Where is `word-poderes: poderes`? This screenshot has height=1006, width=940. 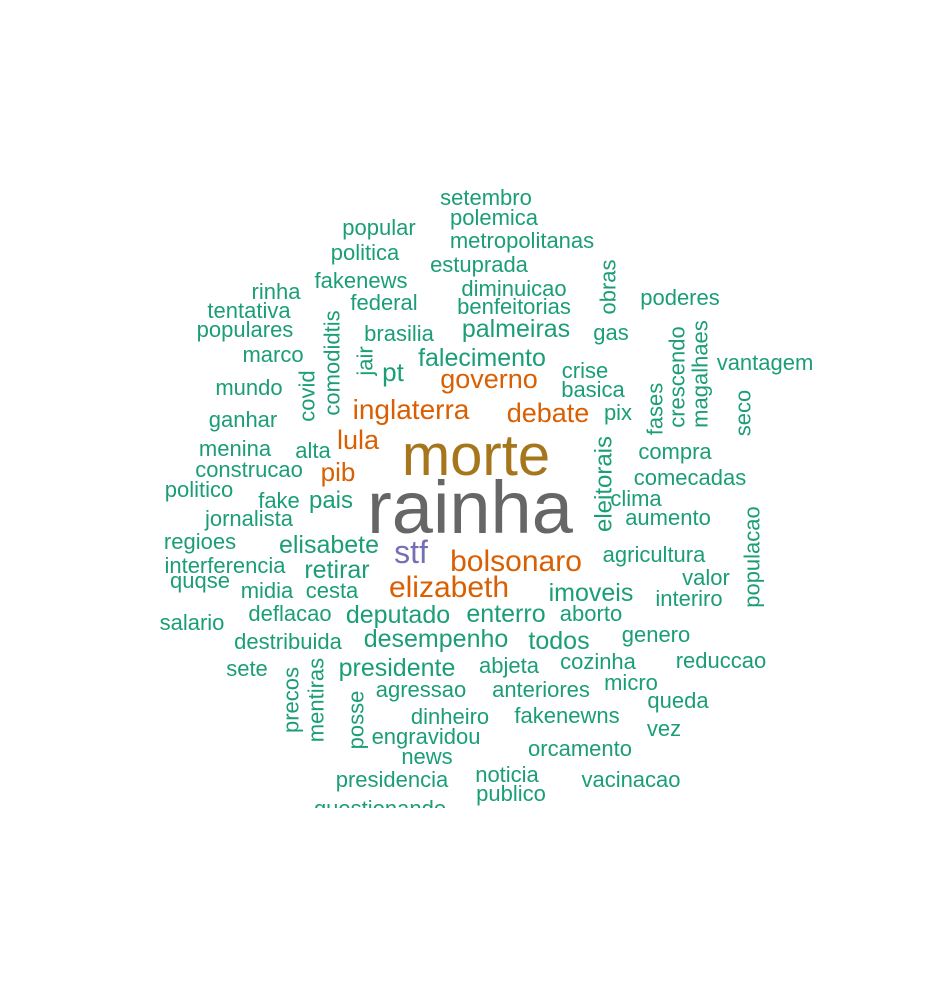
word-poderes: poderes is located at coordinates (680, 297).